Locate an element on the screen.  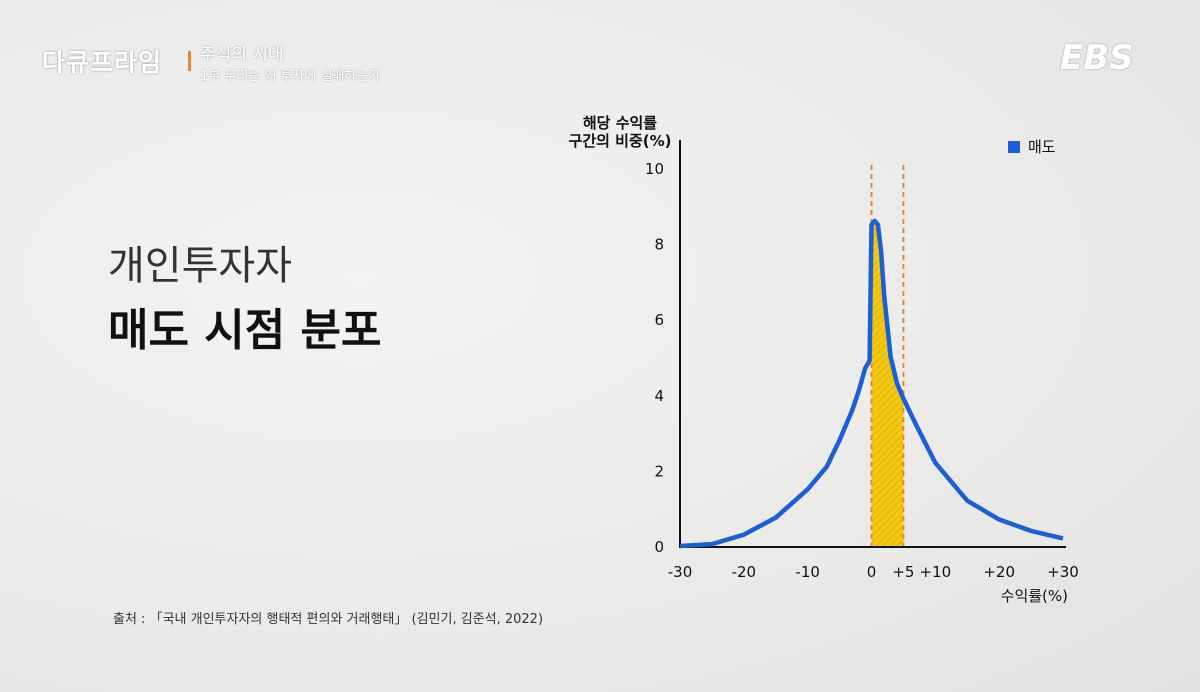
brand-logo: 다큐프라임 is located at coordinates (102, 62).